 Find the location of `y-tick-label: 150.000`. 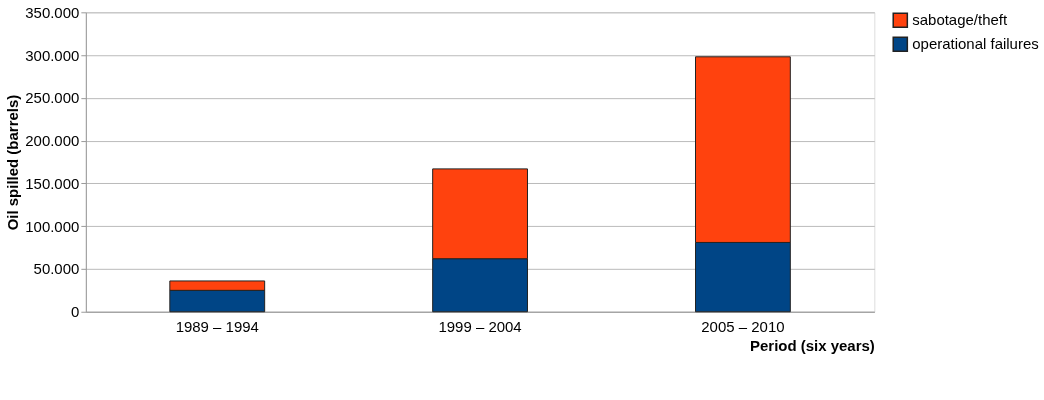

y-tick-label: 150.000 is located at coordinates (52, 183).